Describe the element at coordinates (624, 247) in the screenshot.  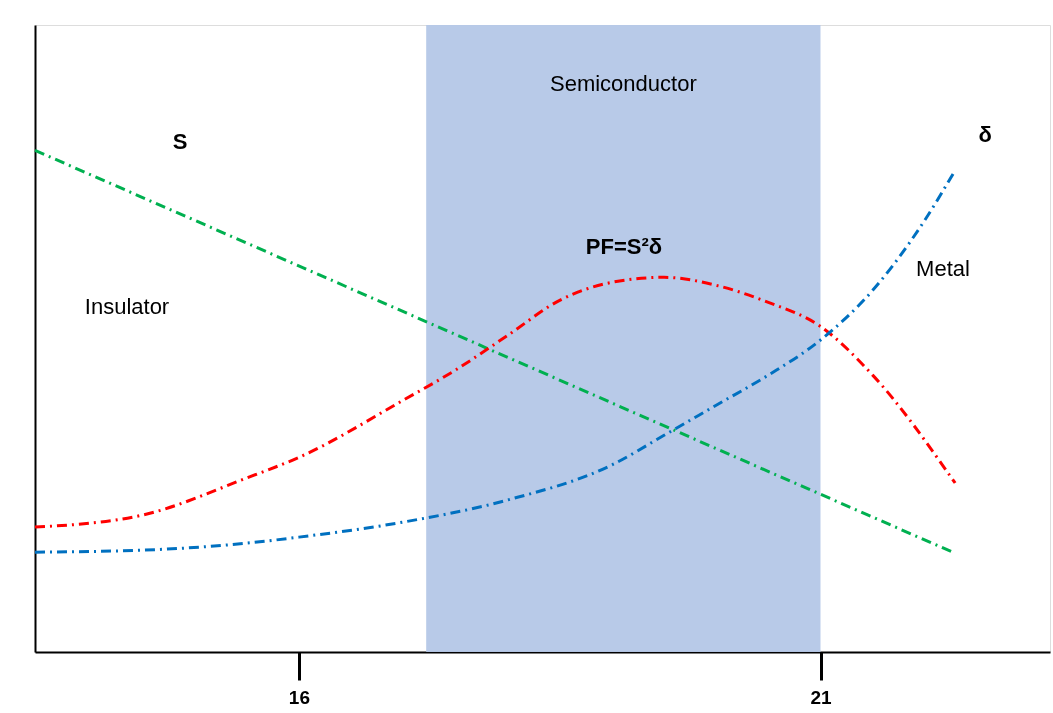
I see `series-label: PF=S²δ` at that location.